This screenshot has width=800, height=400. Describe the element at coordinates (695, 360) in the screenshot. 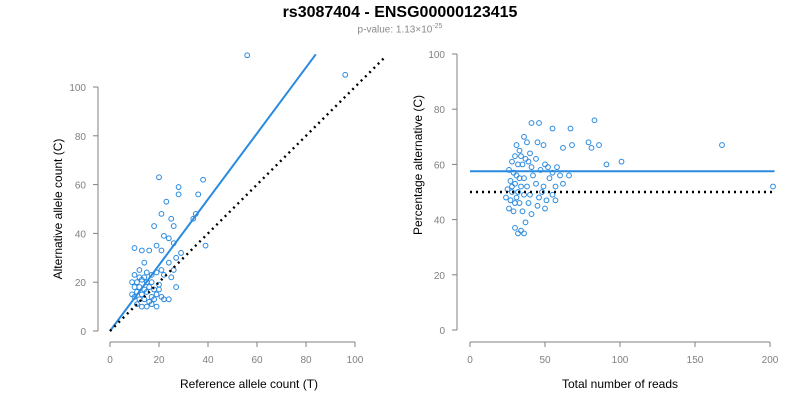

I see `right-x-tick-label: 150` at that location.